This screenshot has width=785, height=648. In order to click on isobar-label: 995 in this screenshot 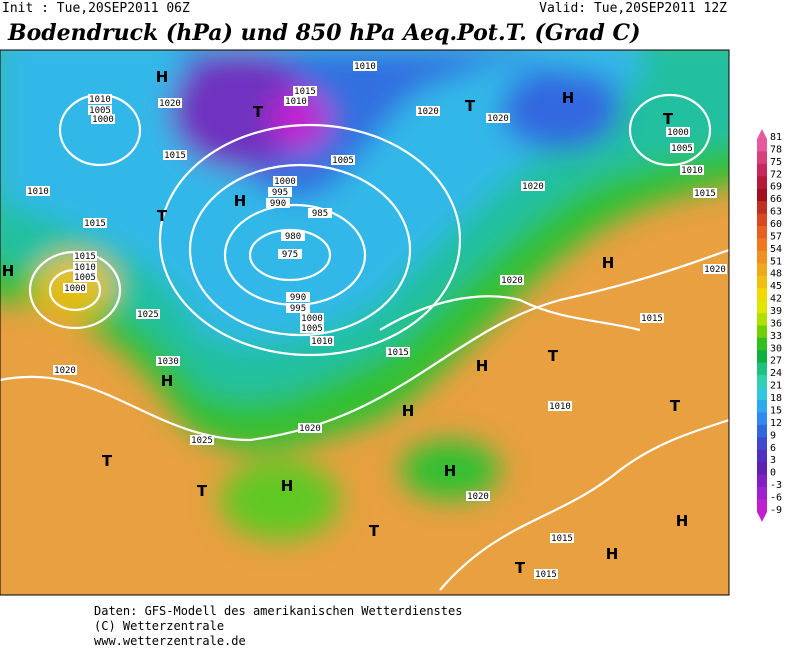, I will do `click(280, 193)`.